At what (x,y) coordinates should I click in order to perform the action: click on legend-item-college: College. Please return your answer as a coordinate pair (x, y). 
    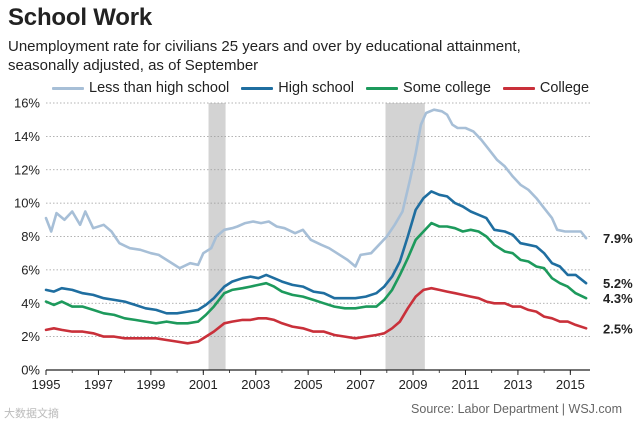
    Looking at the image, I should click on (546, 88).